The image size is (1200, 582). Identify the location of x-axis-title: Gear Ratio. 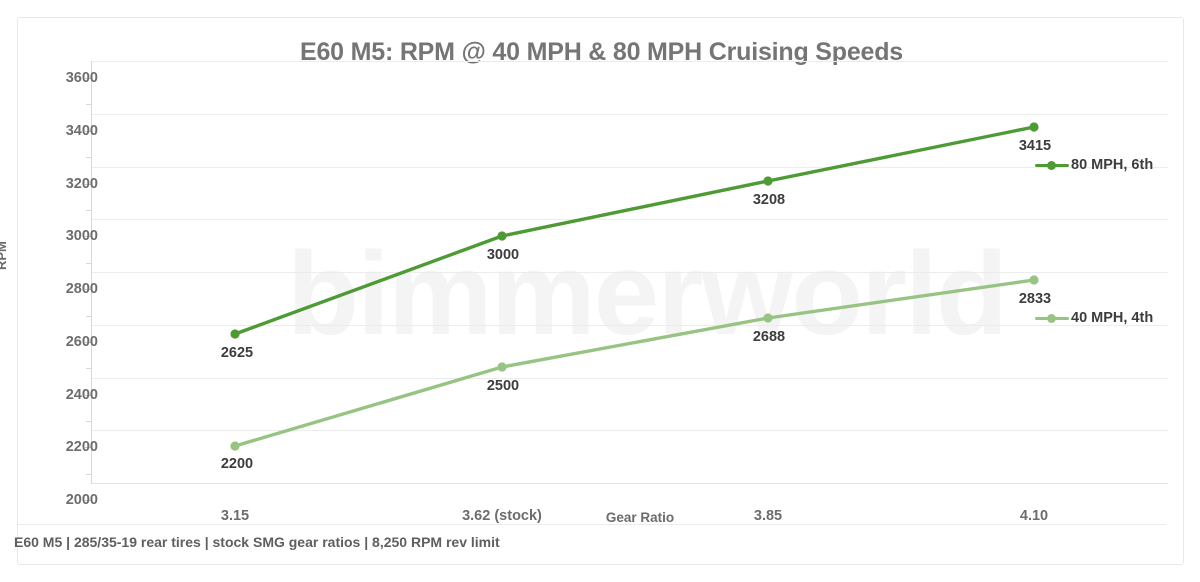
(640, 517).